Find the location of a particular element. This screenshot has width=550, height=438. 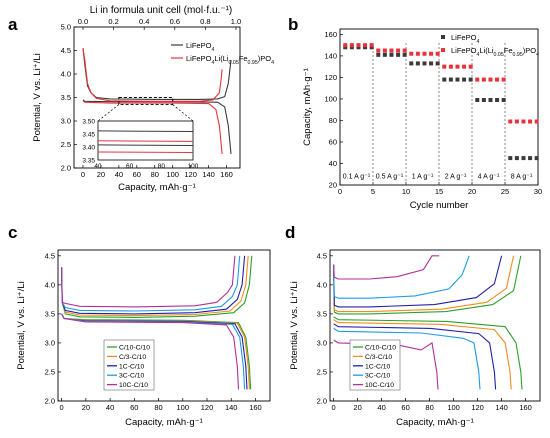

y-tick-label: 2.5 is located at coordinates (66, 144).